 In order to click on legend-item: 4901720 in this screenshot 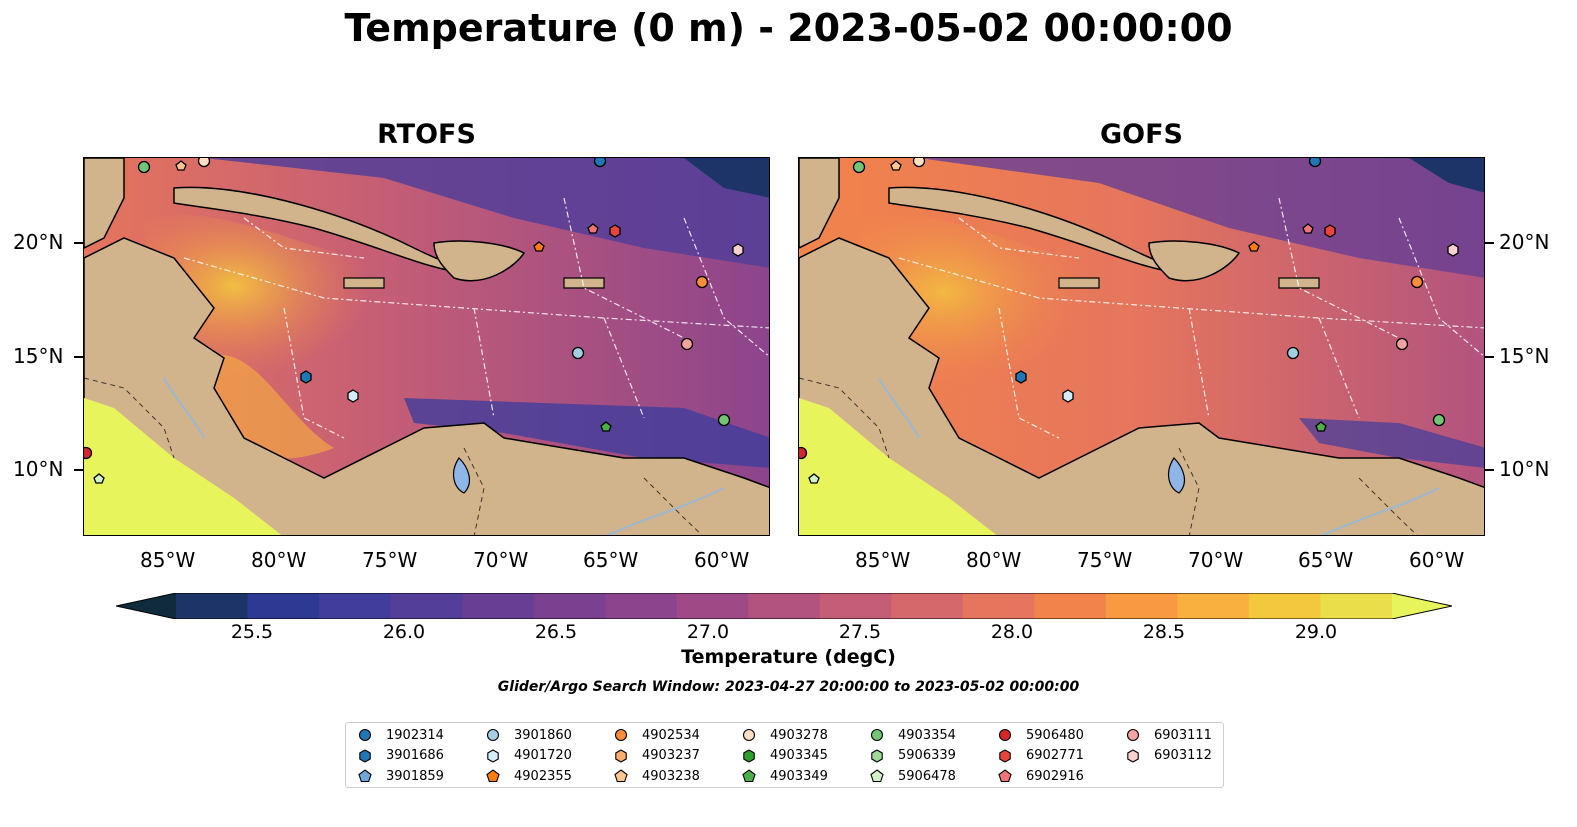, I will do `click(529, 756)`.